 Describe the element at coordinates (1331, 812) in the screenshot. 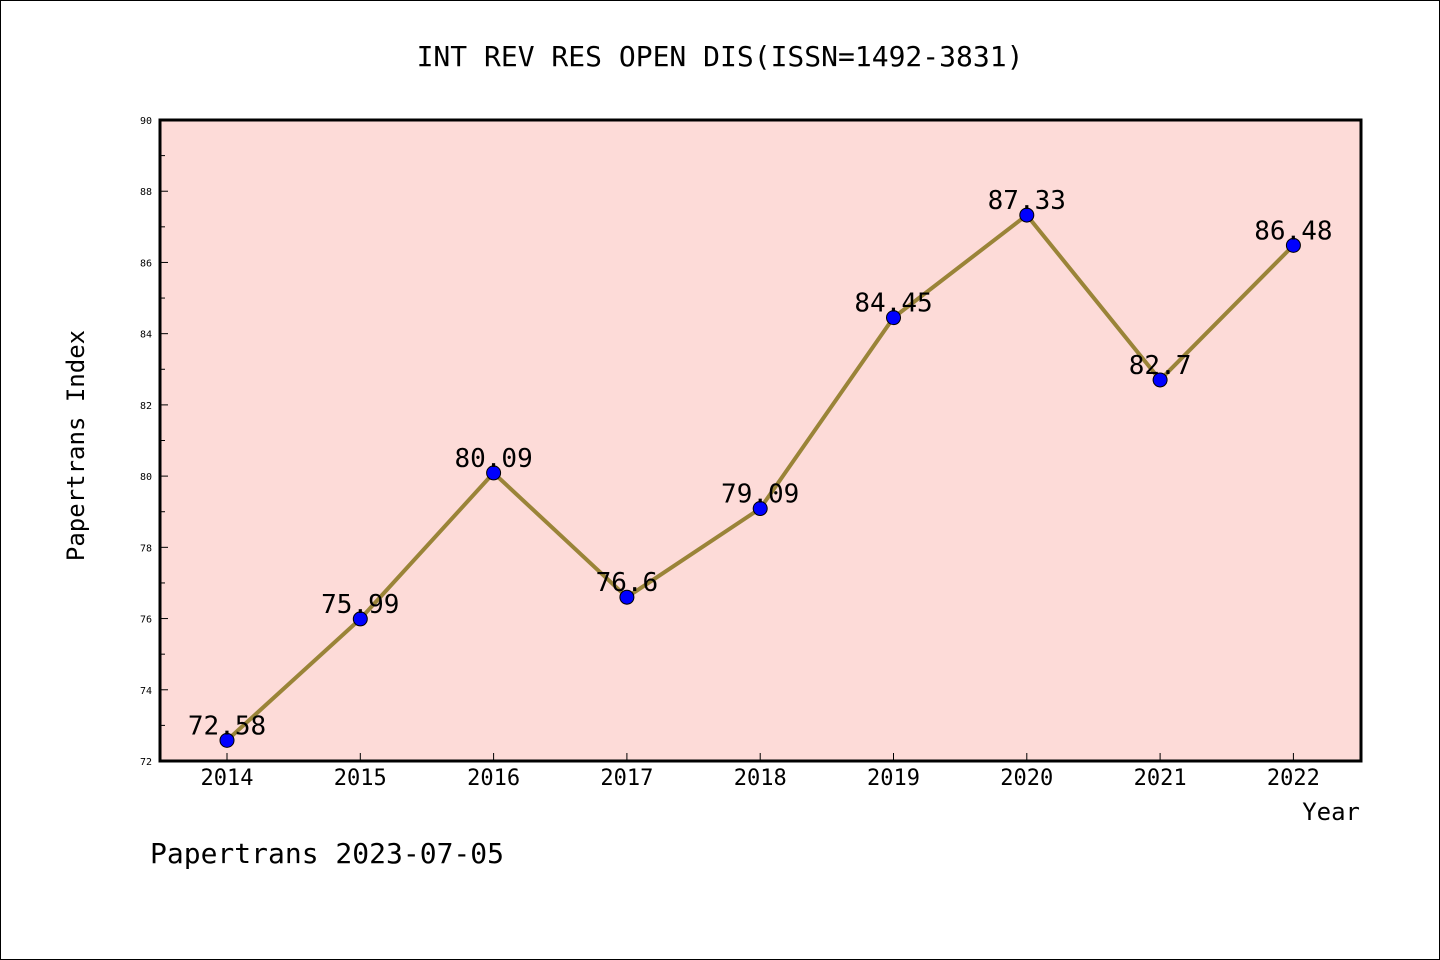

I see `x-axis-title: Year` at that location.